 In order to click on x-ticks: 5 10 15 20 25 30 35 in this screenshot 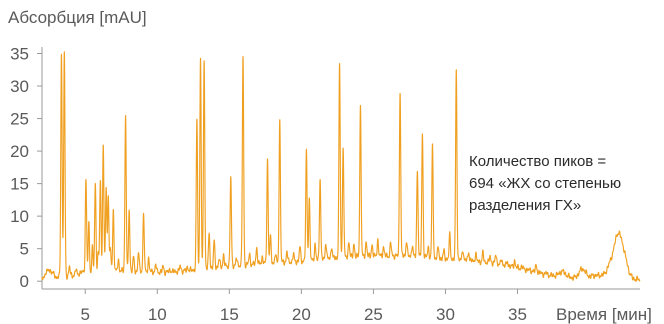, I will do `click(303, 306)`.